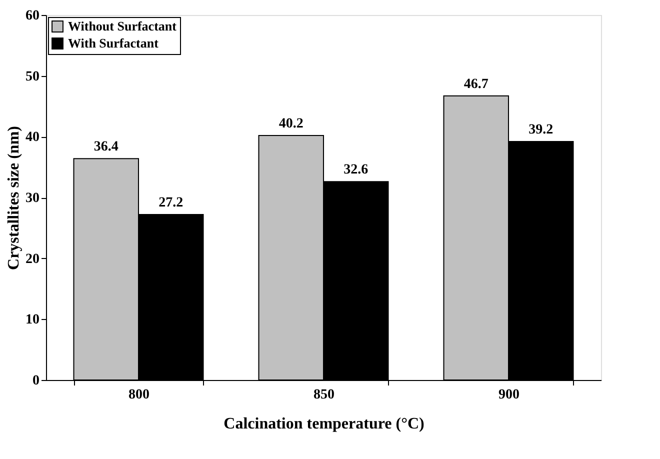  Describe the element at coordinates (114, 43) in the screenshot. I see `legend-label: With Surfactant` at that location.